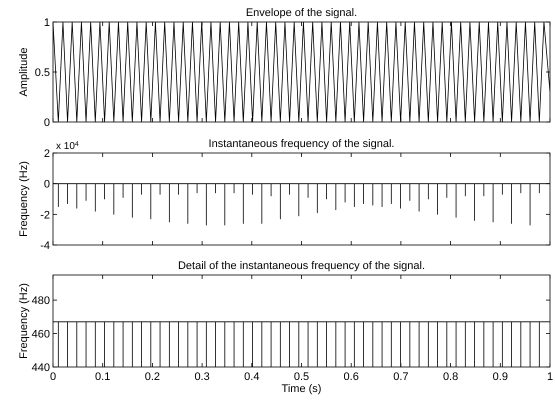 Image resolution: width=555 pixels, height=400 pixels. I want to click on chart-title: Instantaneous frequency of the signal., so click(301, 144).